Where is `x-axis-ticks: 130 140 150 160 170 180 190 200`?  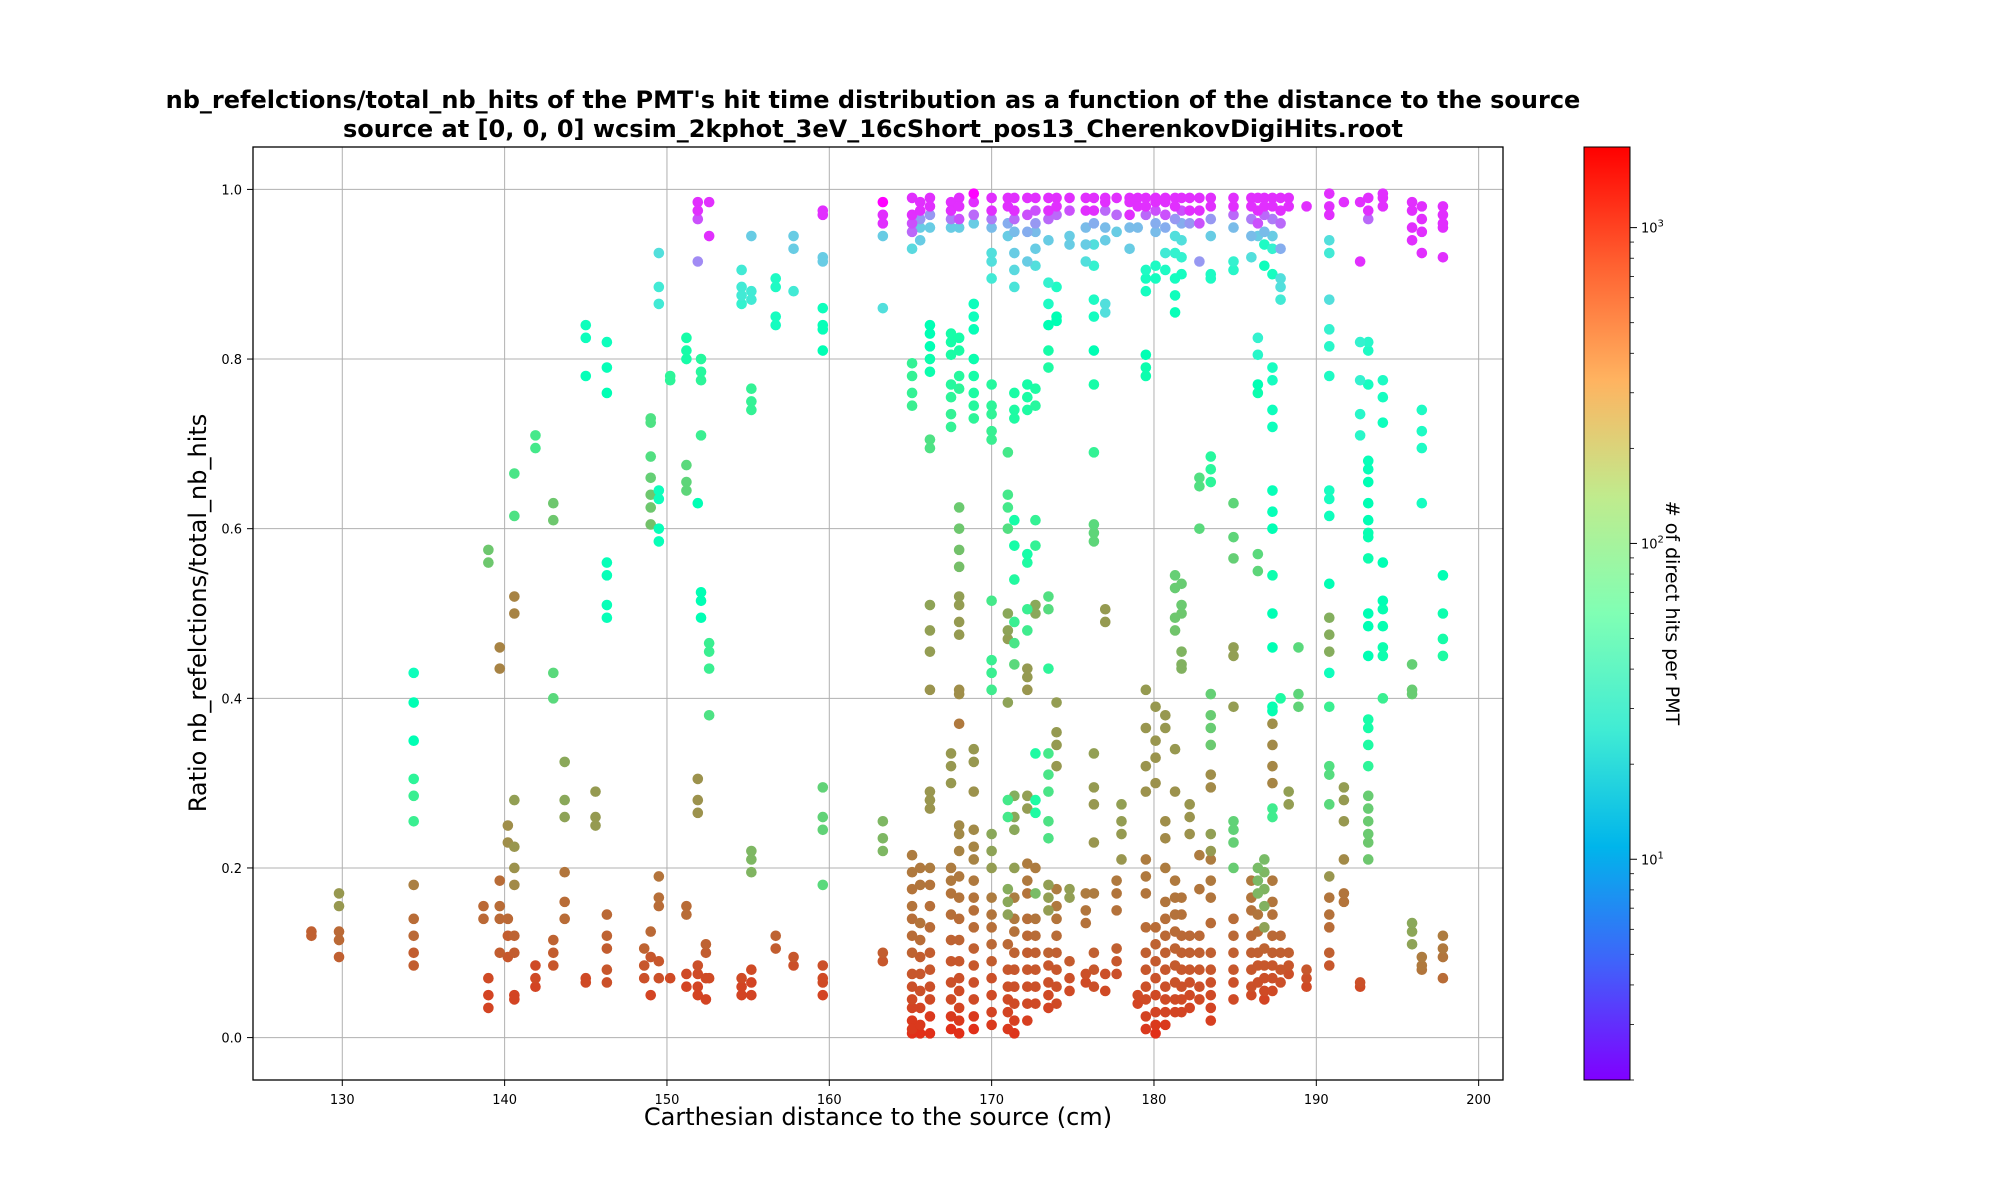
x-axis-ticks: 130 140 150 160 170 180 190 200 is located at coordinates (910, 1094).